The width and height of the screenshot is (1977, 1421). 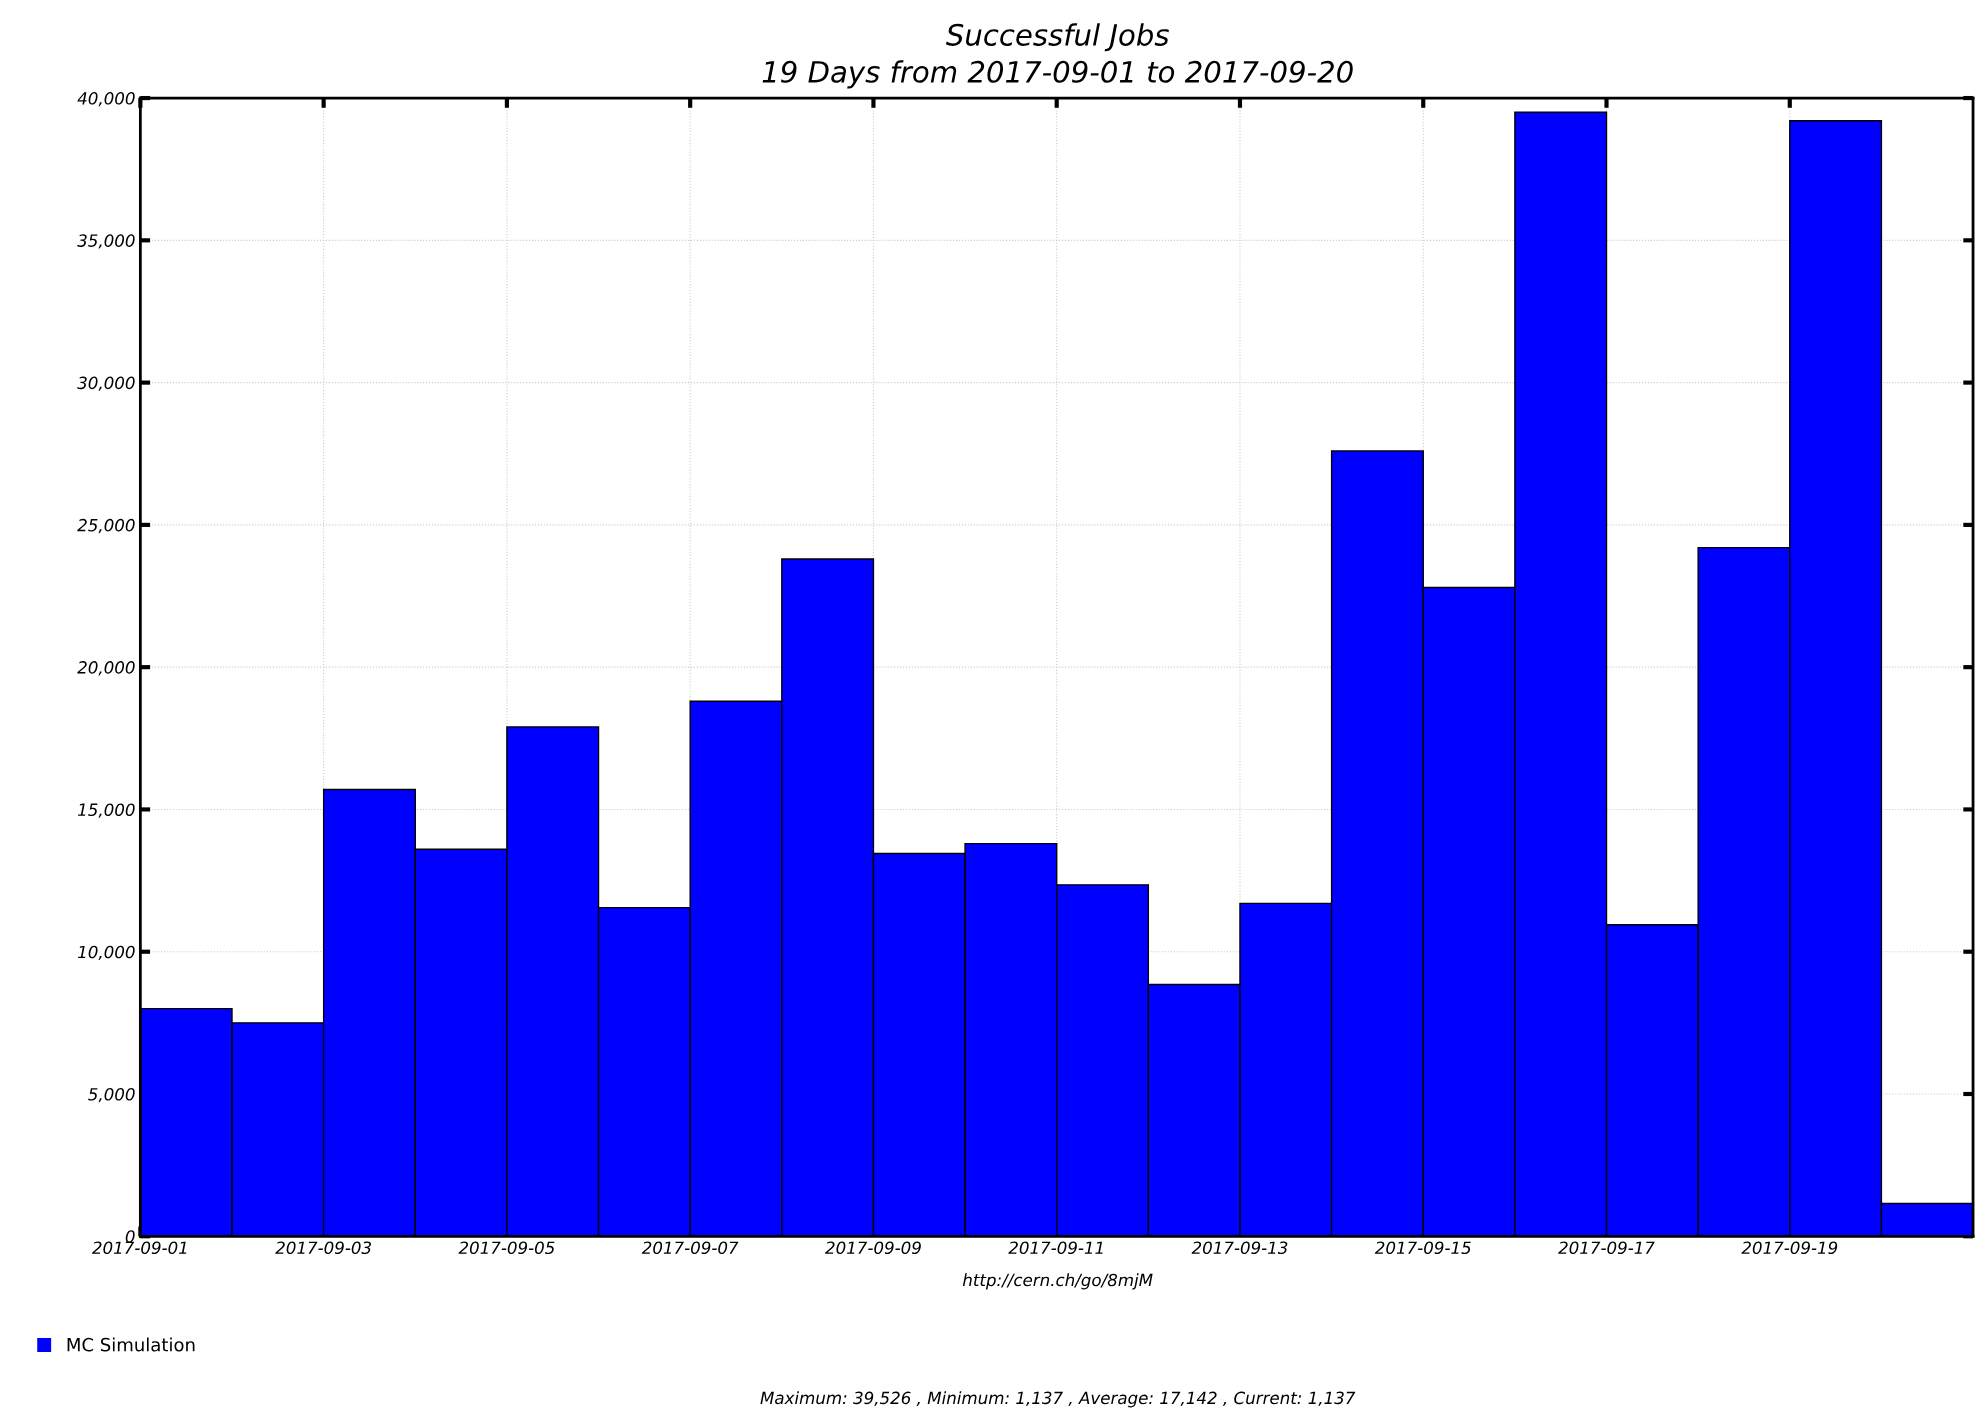 I want to click on x-tick-label: 2017-09-05, so click(x=506, y=1248).